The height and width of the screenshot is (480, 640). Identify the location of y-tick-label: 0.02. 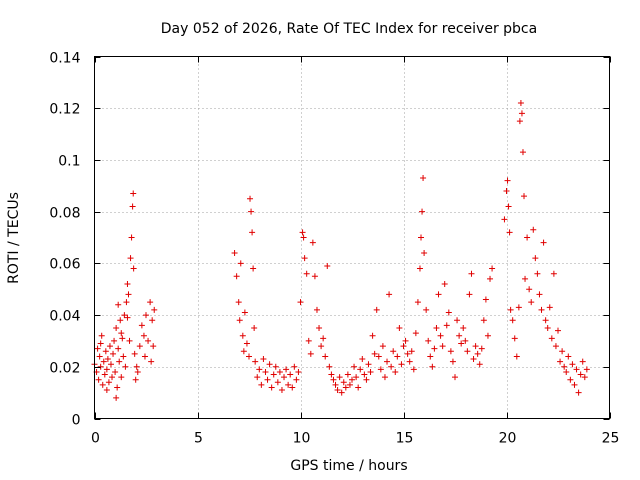
(64, 369).